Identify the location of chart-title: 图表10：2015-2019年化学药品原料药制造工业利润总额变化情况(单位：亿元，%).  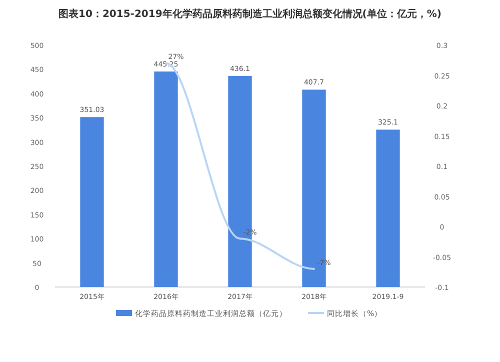
(250, 14).